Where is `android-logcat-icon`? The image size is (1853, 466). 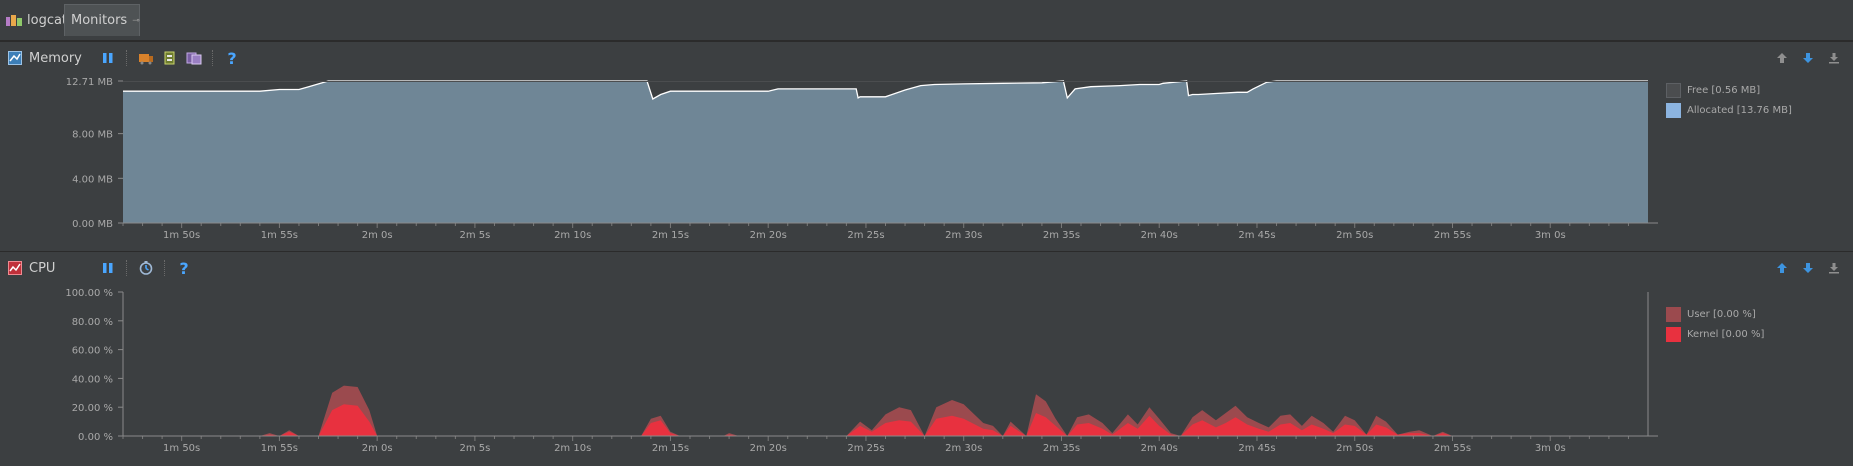 android-logcat-icon is located at coordinates (14, 20).